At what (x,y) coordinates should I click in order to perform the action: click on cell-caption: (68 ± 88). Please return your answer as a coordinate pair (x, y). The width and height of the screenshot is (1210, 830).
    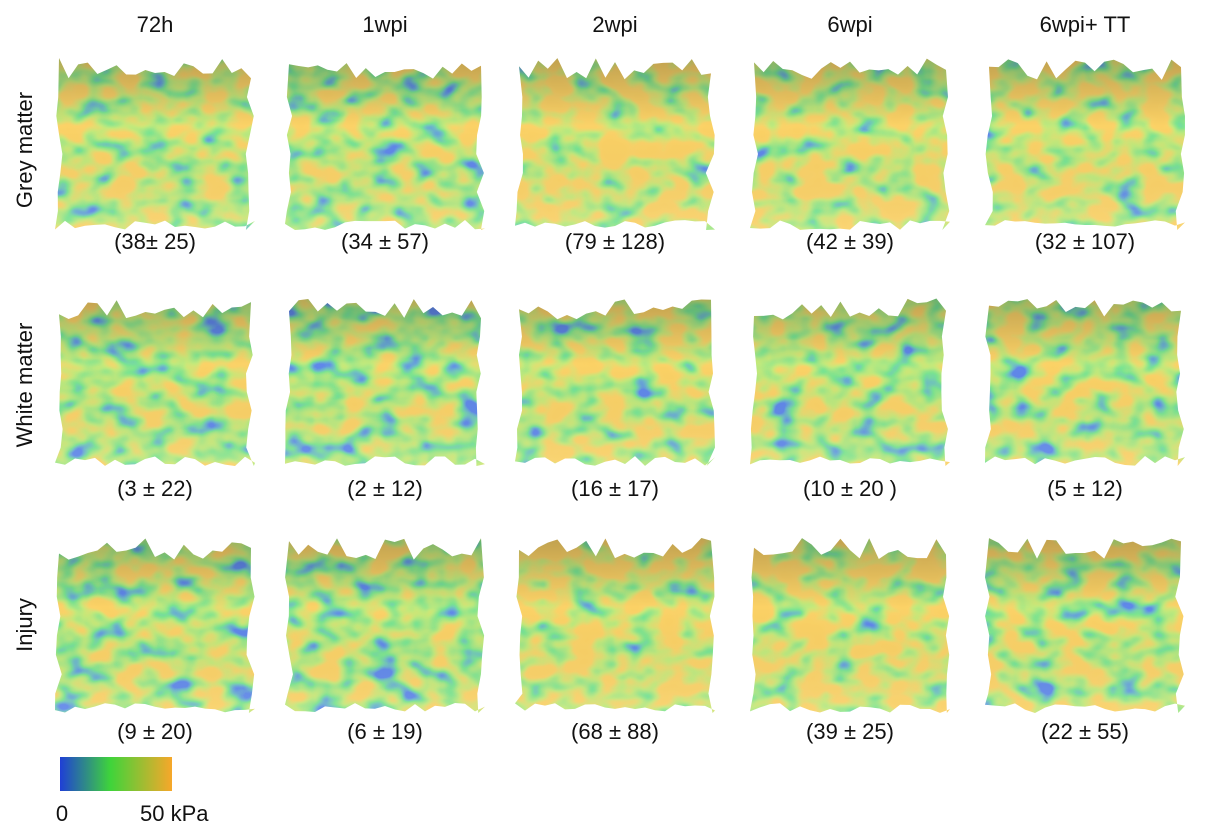
    Looking at the image, I should click on (615, 731).